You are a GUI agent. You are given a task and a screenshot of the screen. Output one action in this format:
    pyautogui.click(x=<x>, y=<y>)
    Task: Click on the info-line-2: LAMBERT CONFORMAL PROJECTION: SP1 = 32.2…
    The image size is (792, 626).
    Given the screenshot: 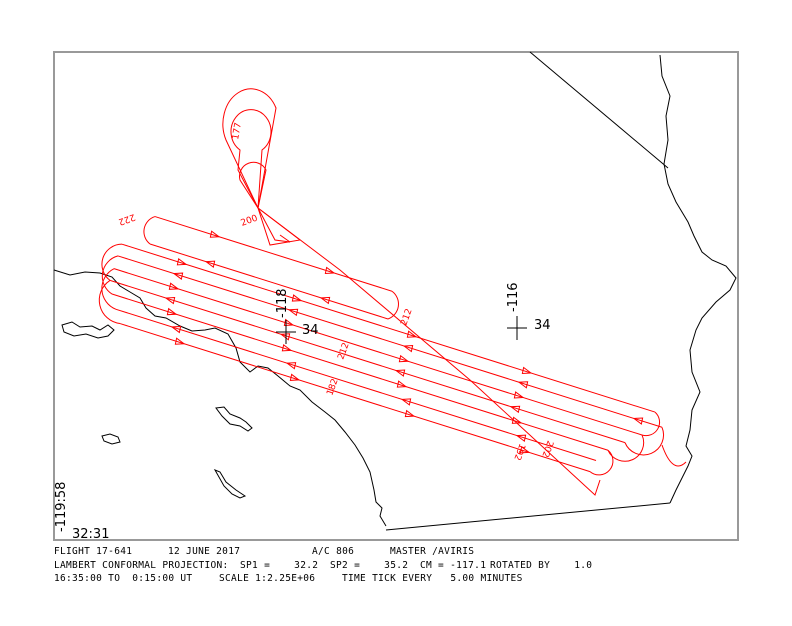 What is the action you would take?
    pyautogui.click(x=323, y=593)
    